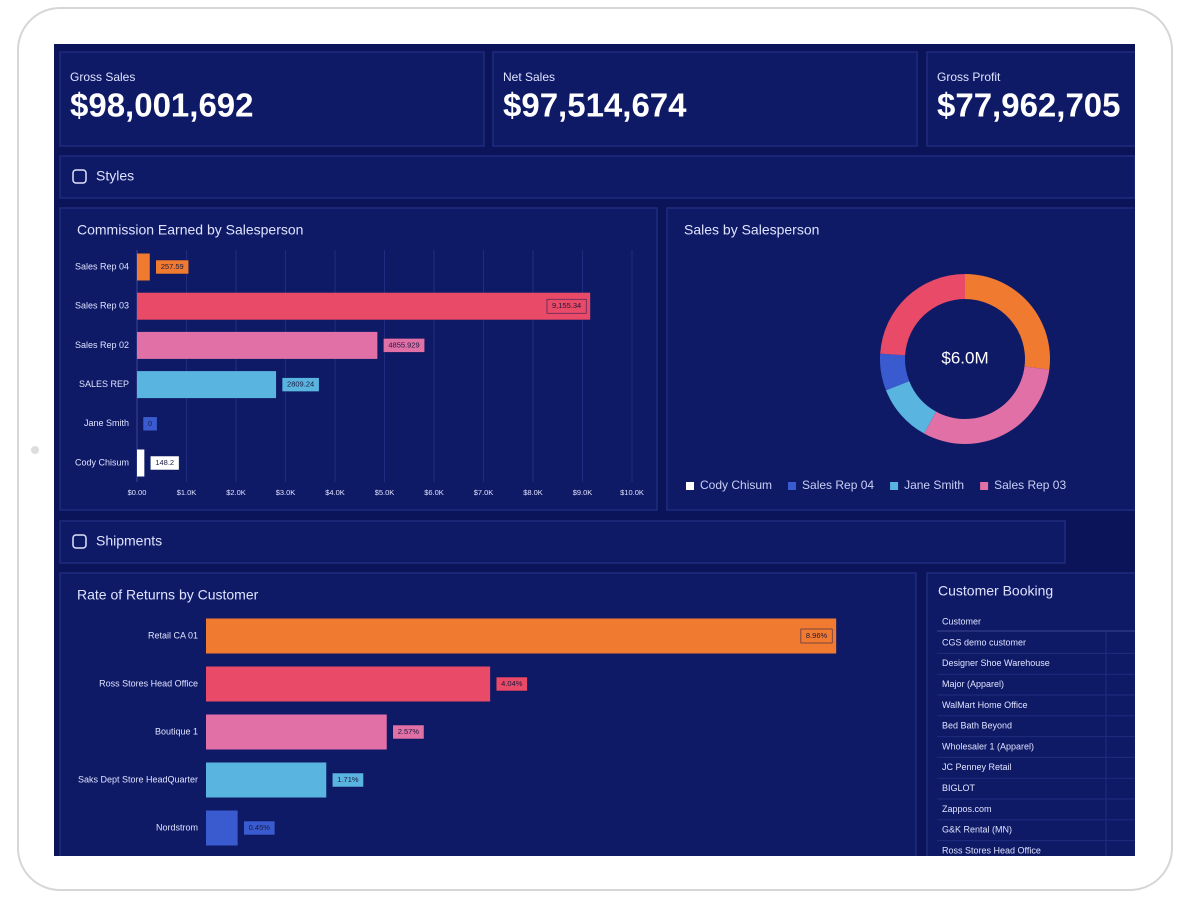 The image size is (1190, 900). Describe the element at coordinates (996, 663) in the screenshot. I see `table-cell: Designer Shoe Warehouse` at that location.